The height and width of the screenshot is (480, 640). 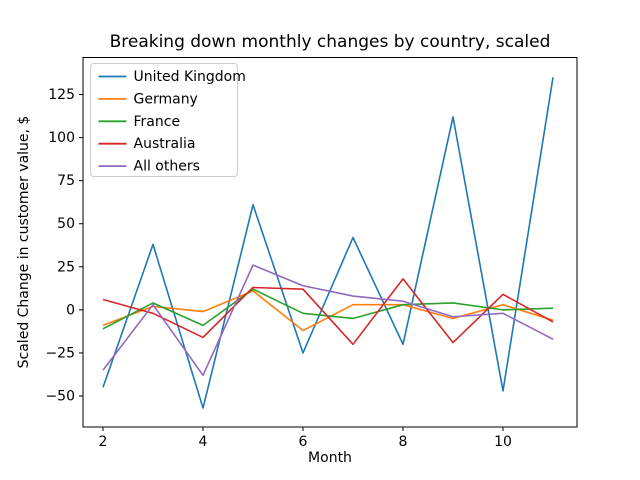 What do you see at coordinates (165, 144) in the screenshot?
I see `legend-label-australia: Australia` at bounding box center [165, 144].